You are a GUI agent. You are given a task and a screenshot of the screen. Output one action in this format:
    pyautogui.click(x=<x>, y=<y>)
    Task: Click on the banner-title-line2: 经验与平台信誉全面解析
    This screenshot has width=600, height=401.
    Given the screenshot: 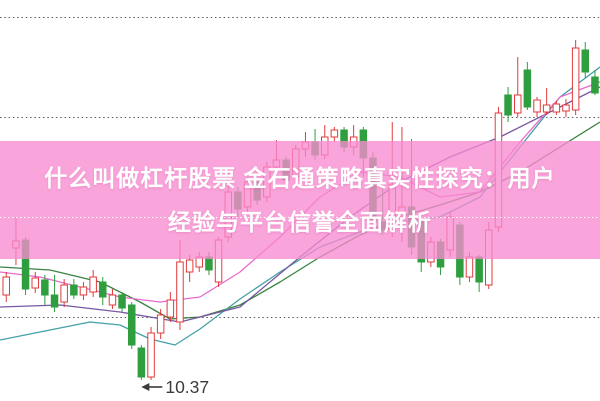 What is the action you would take?
    pyautogui.click(x=300, y=222)
    